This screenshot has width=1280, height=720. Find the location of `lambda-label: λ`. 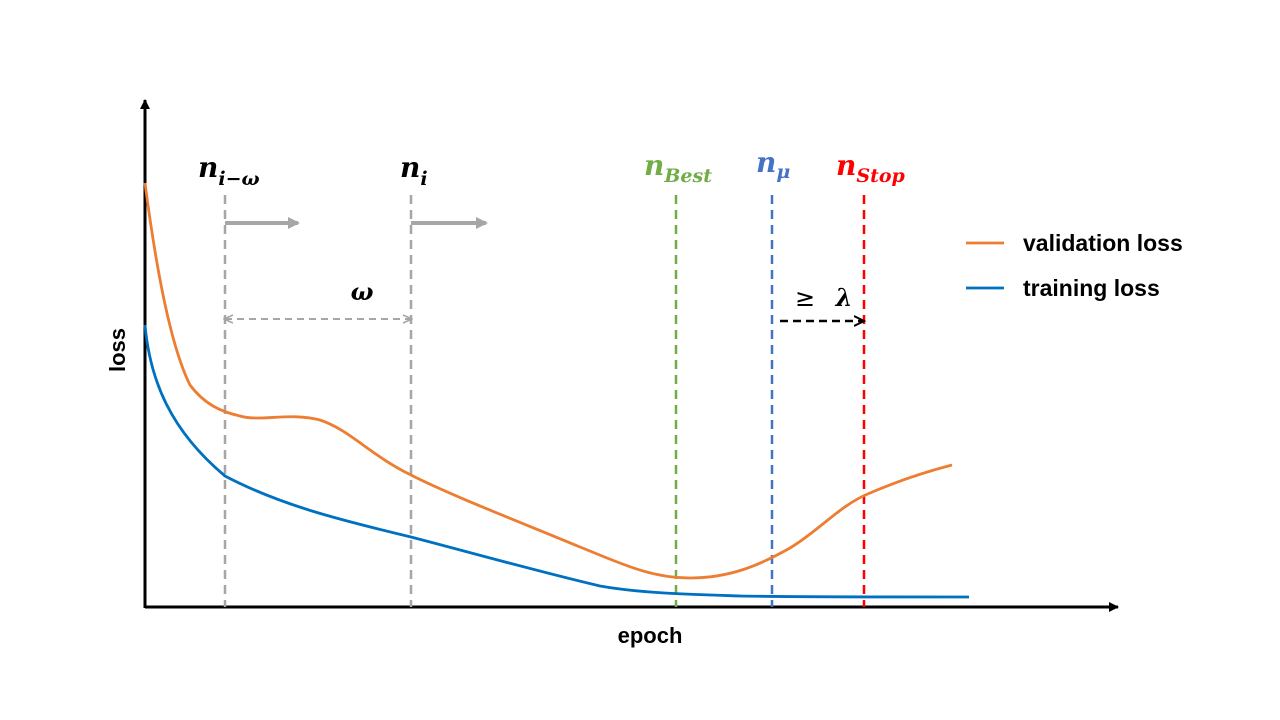

lambda-label: λ is located at coordinates (844, 297).